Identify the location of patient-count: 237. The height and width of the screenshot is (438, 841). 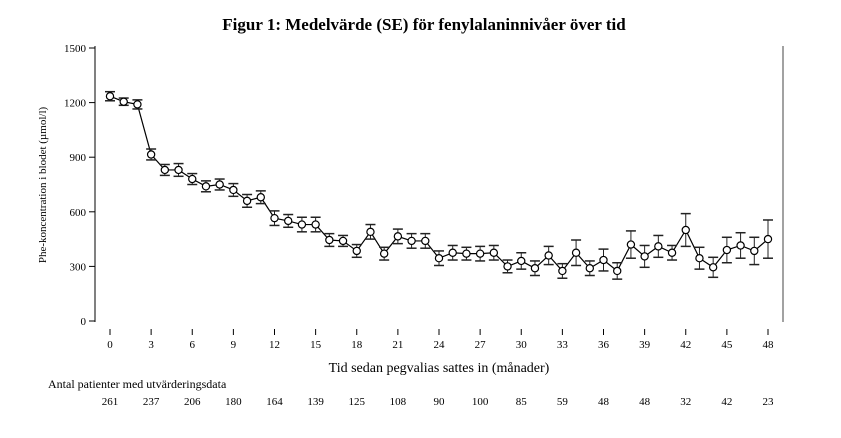
(151, 402).